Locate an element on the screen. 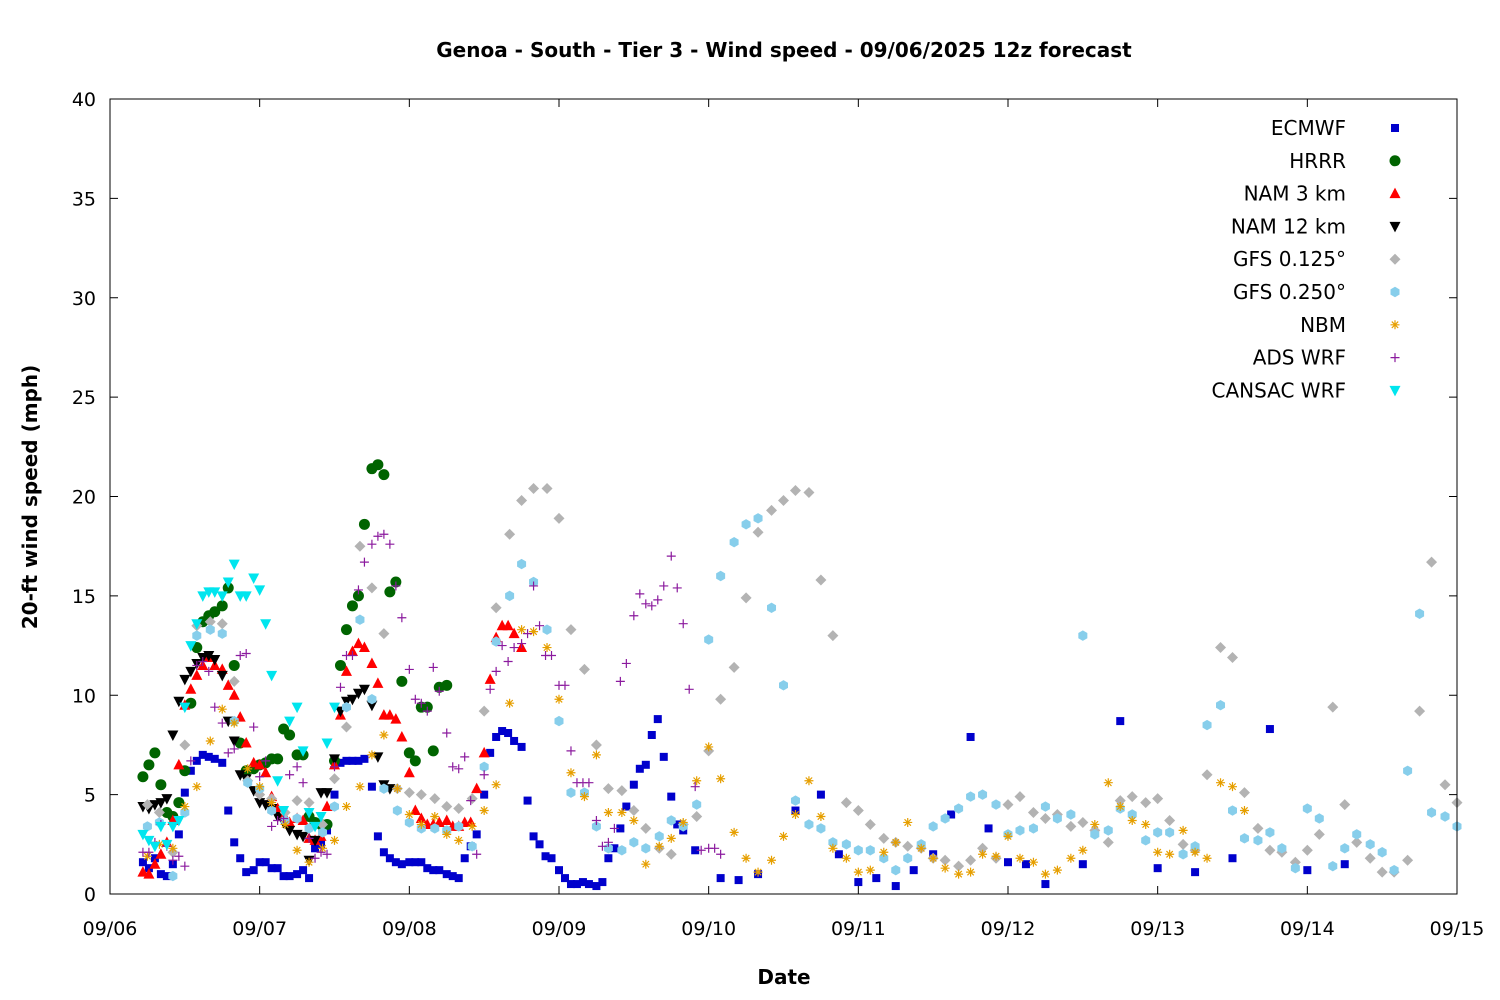 The image size is (1500, 1000). legend-entry-label: CANSAC WRF is located at coordinates (1278, 390).